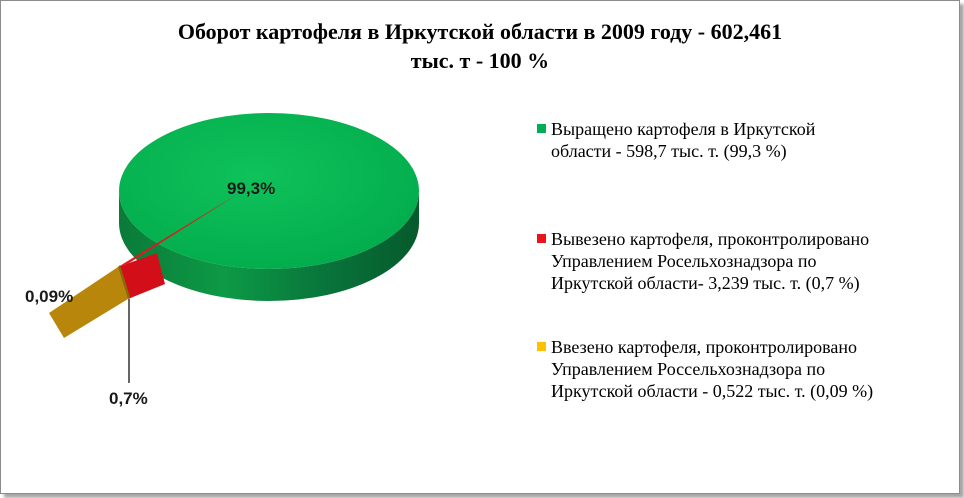 The image size is (964, 498). I want to click on legend-text-grown-1: Выращено картофеля в Иркутской, so click(683, 129).